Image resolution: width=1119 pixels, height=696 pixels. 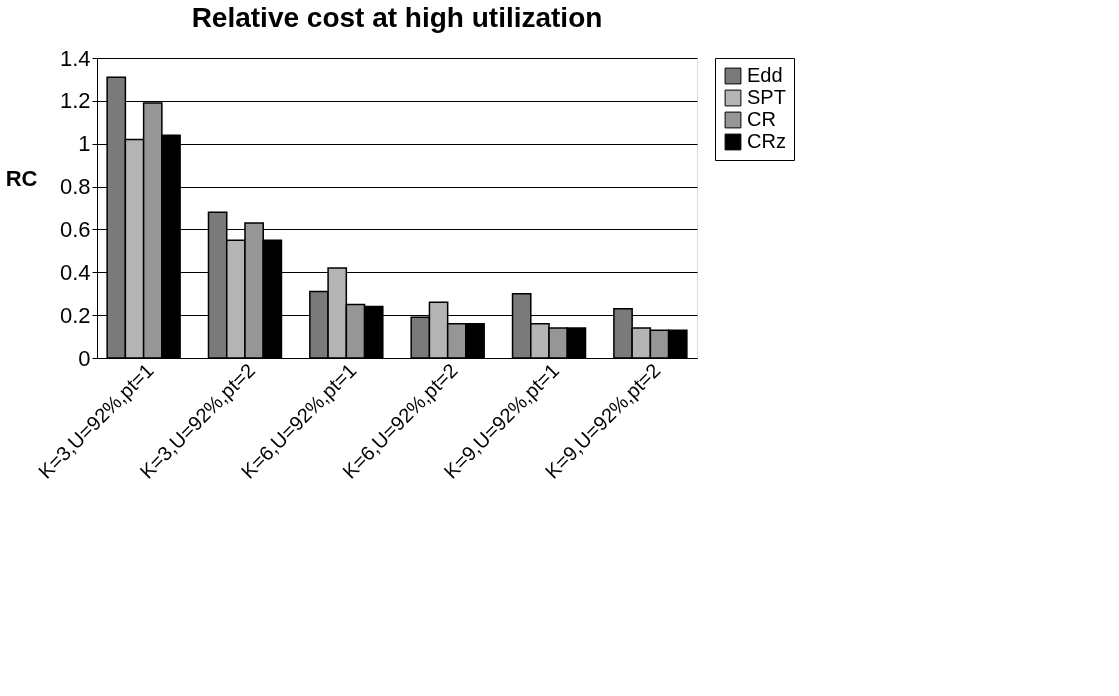 I want to click on y-tick-label: 0.4, so click(x=75, y=272).